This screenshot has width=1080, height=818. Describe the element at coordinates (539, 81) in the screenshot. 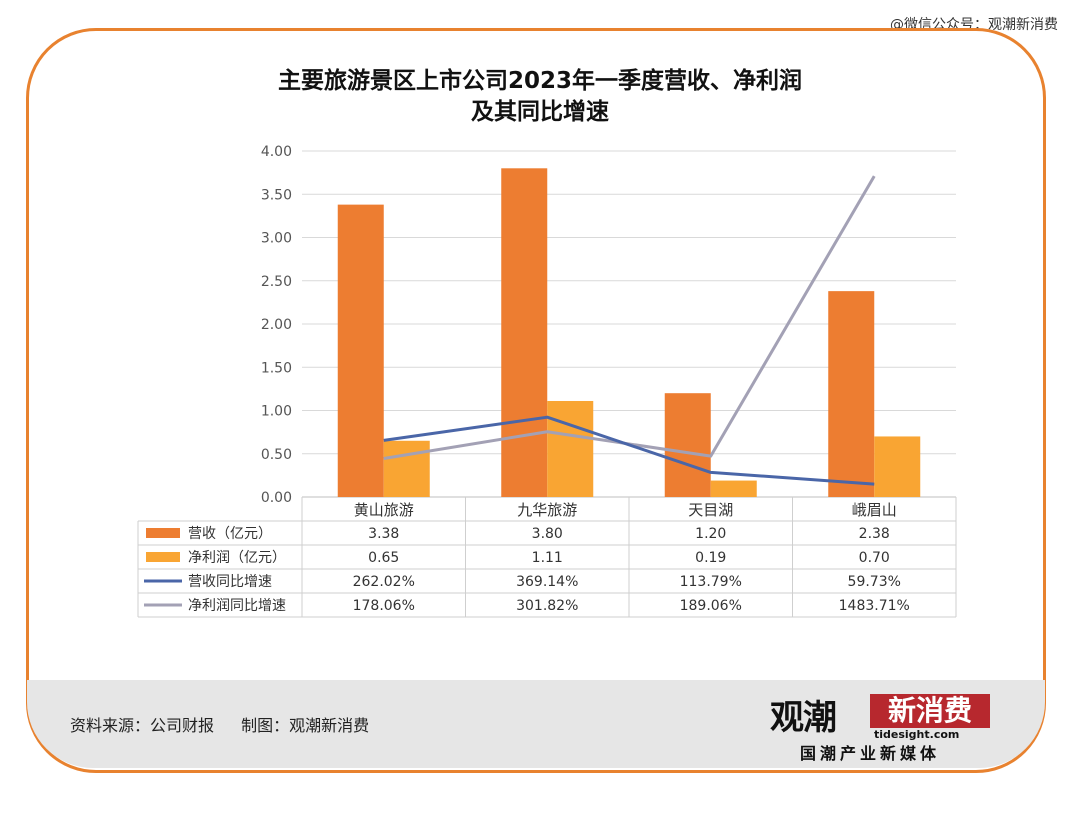

I see `chart-title-line-1: 主要旅游景区上市公司2023年一季度营收、净利润` at that location.